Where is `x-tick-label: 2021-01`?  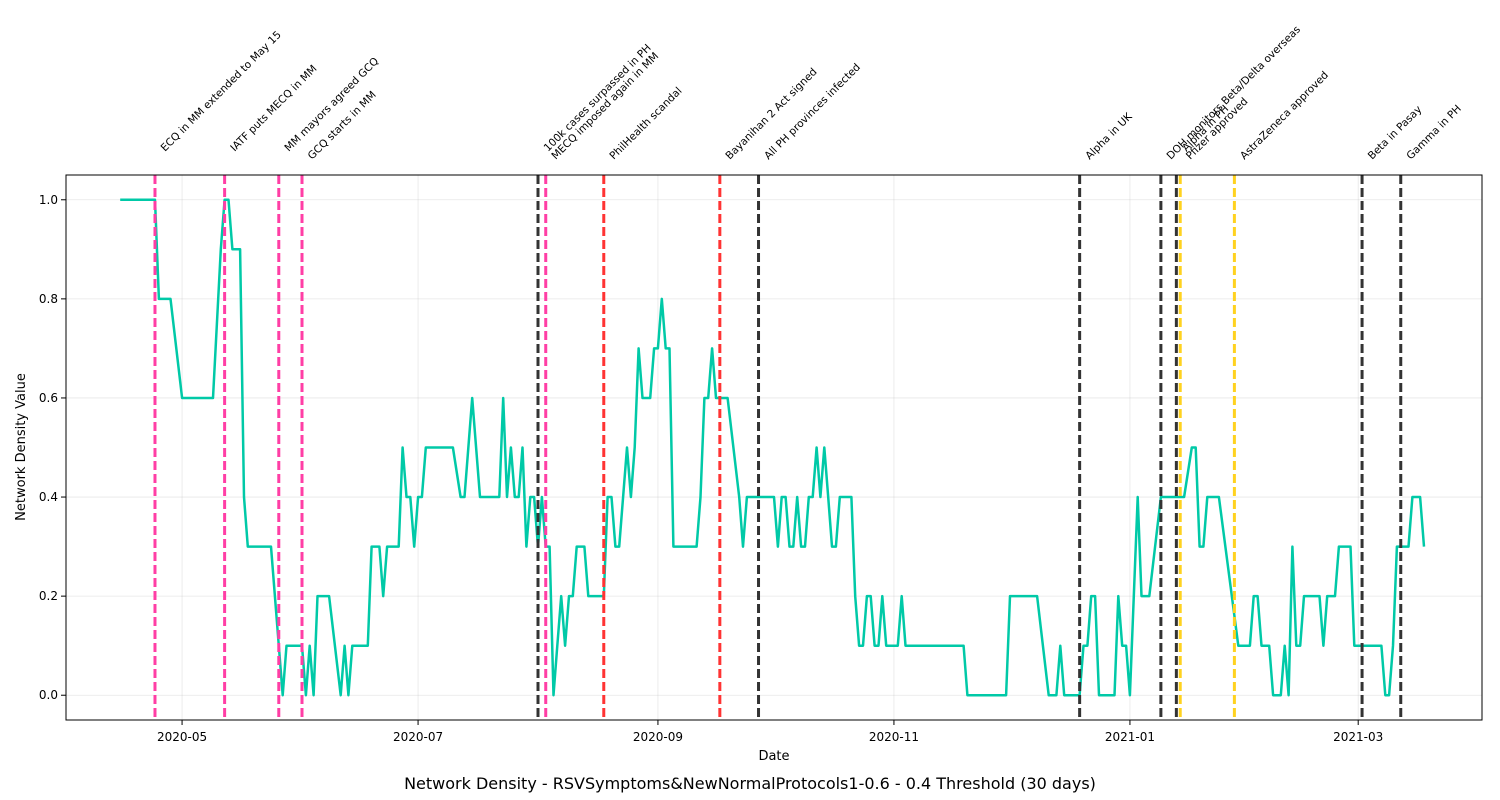 x-tick-label: 2021-01 is located at coordinates (1130, 737).